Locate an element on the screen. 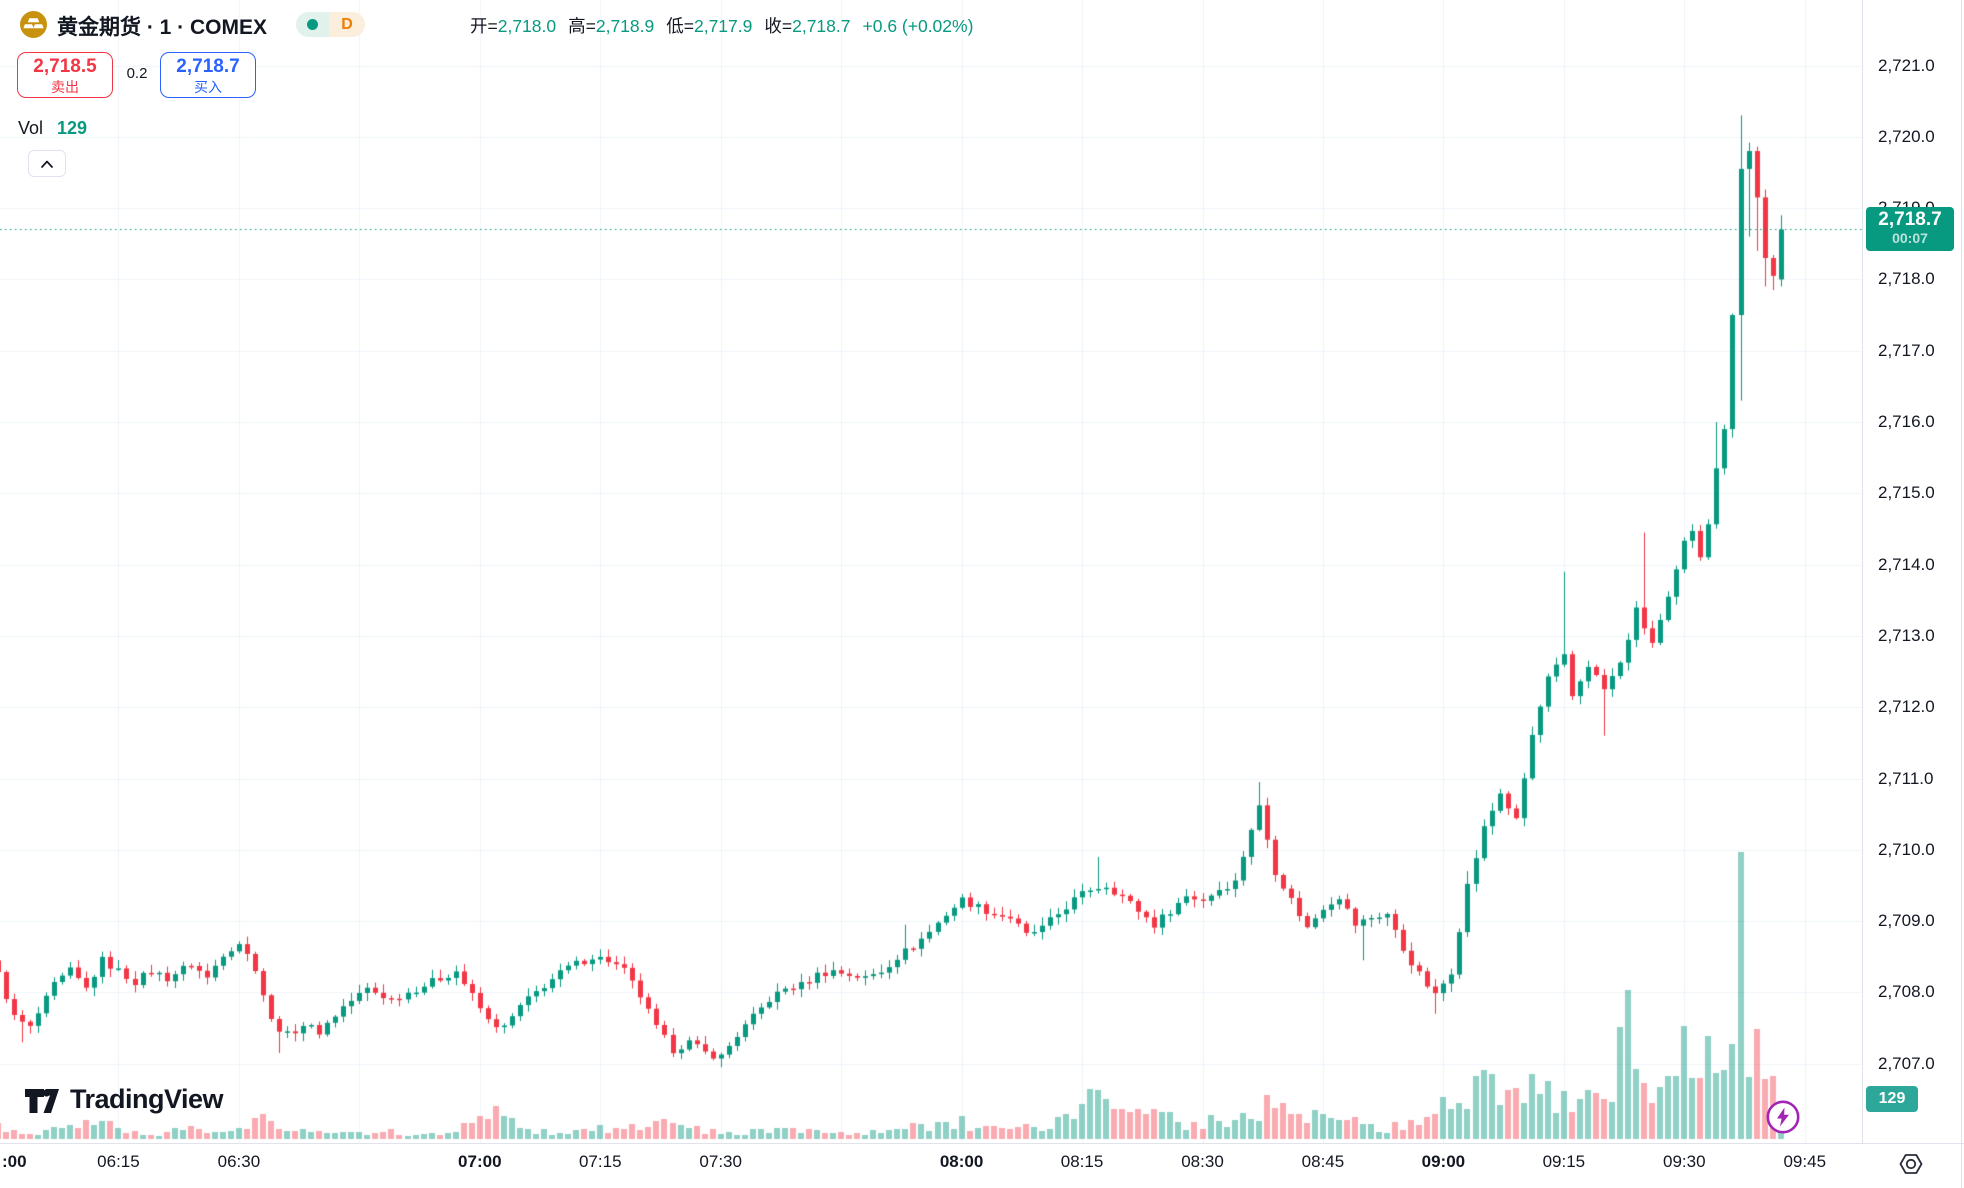  market-status-half is located at coordinates (312, 24).